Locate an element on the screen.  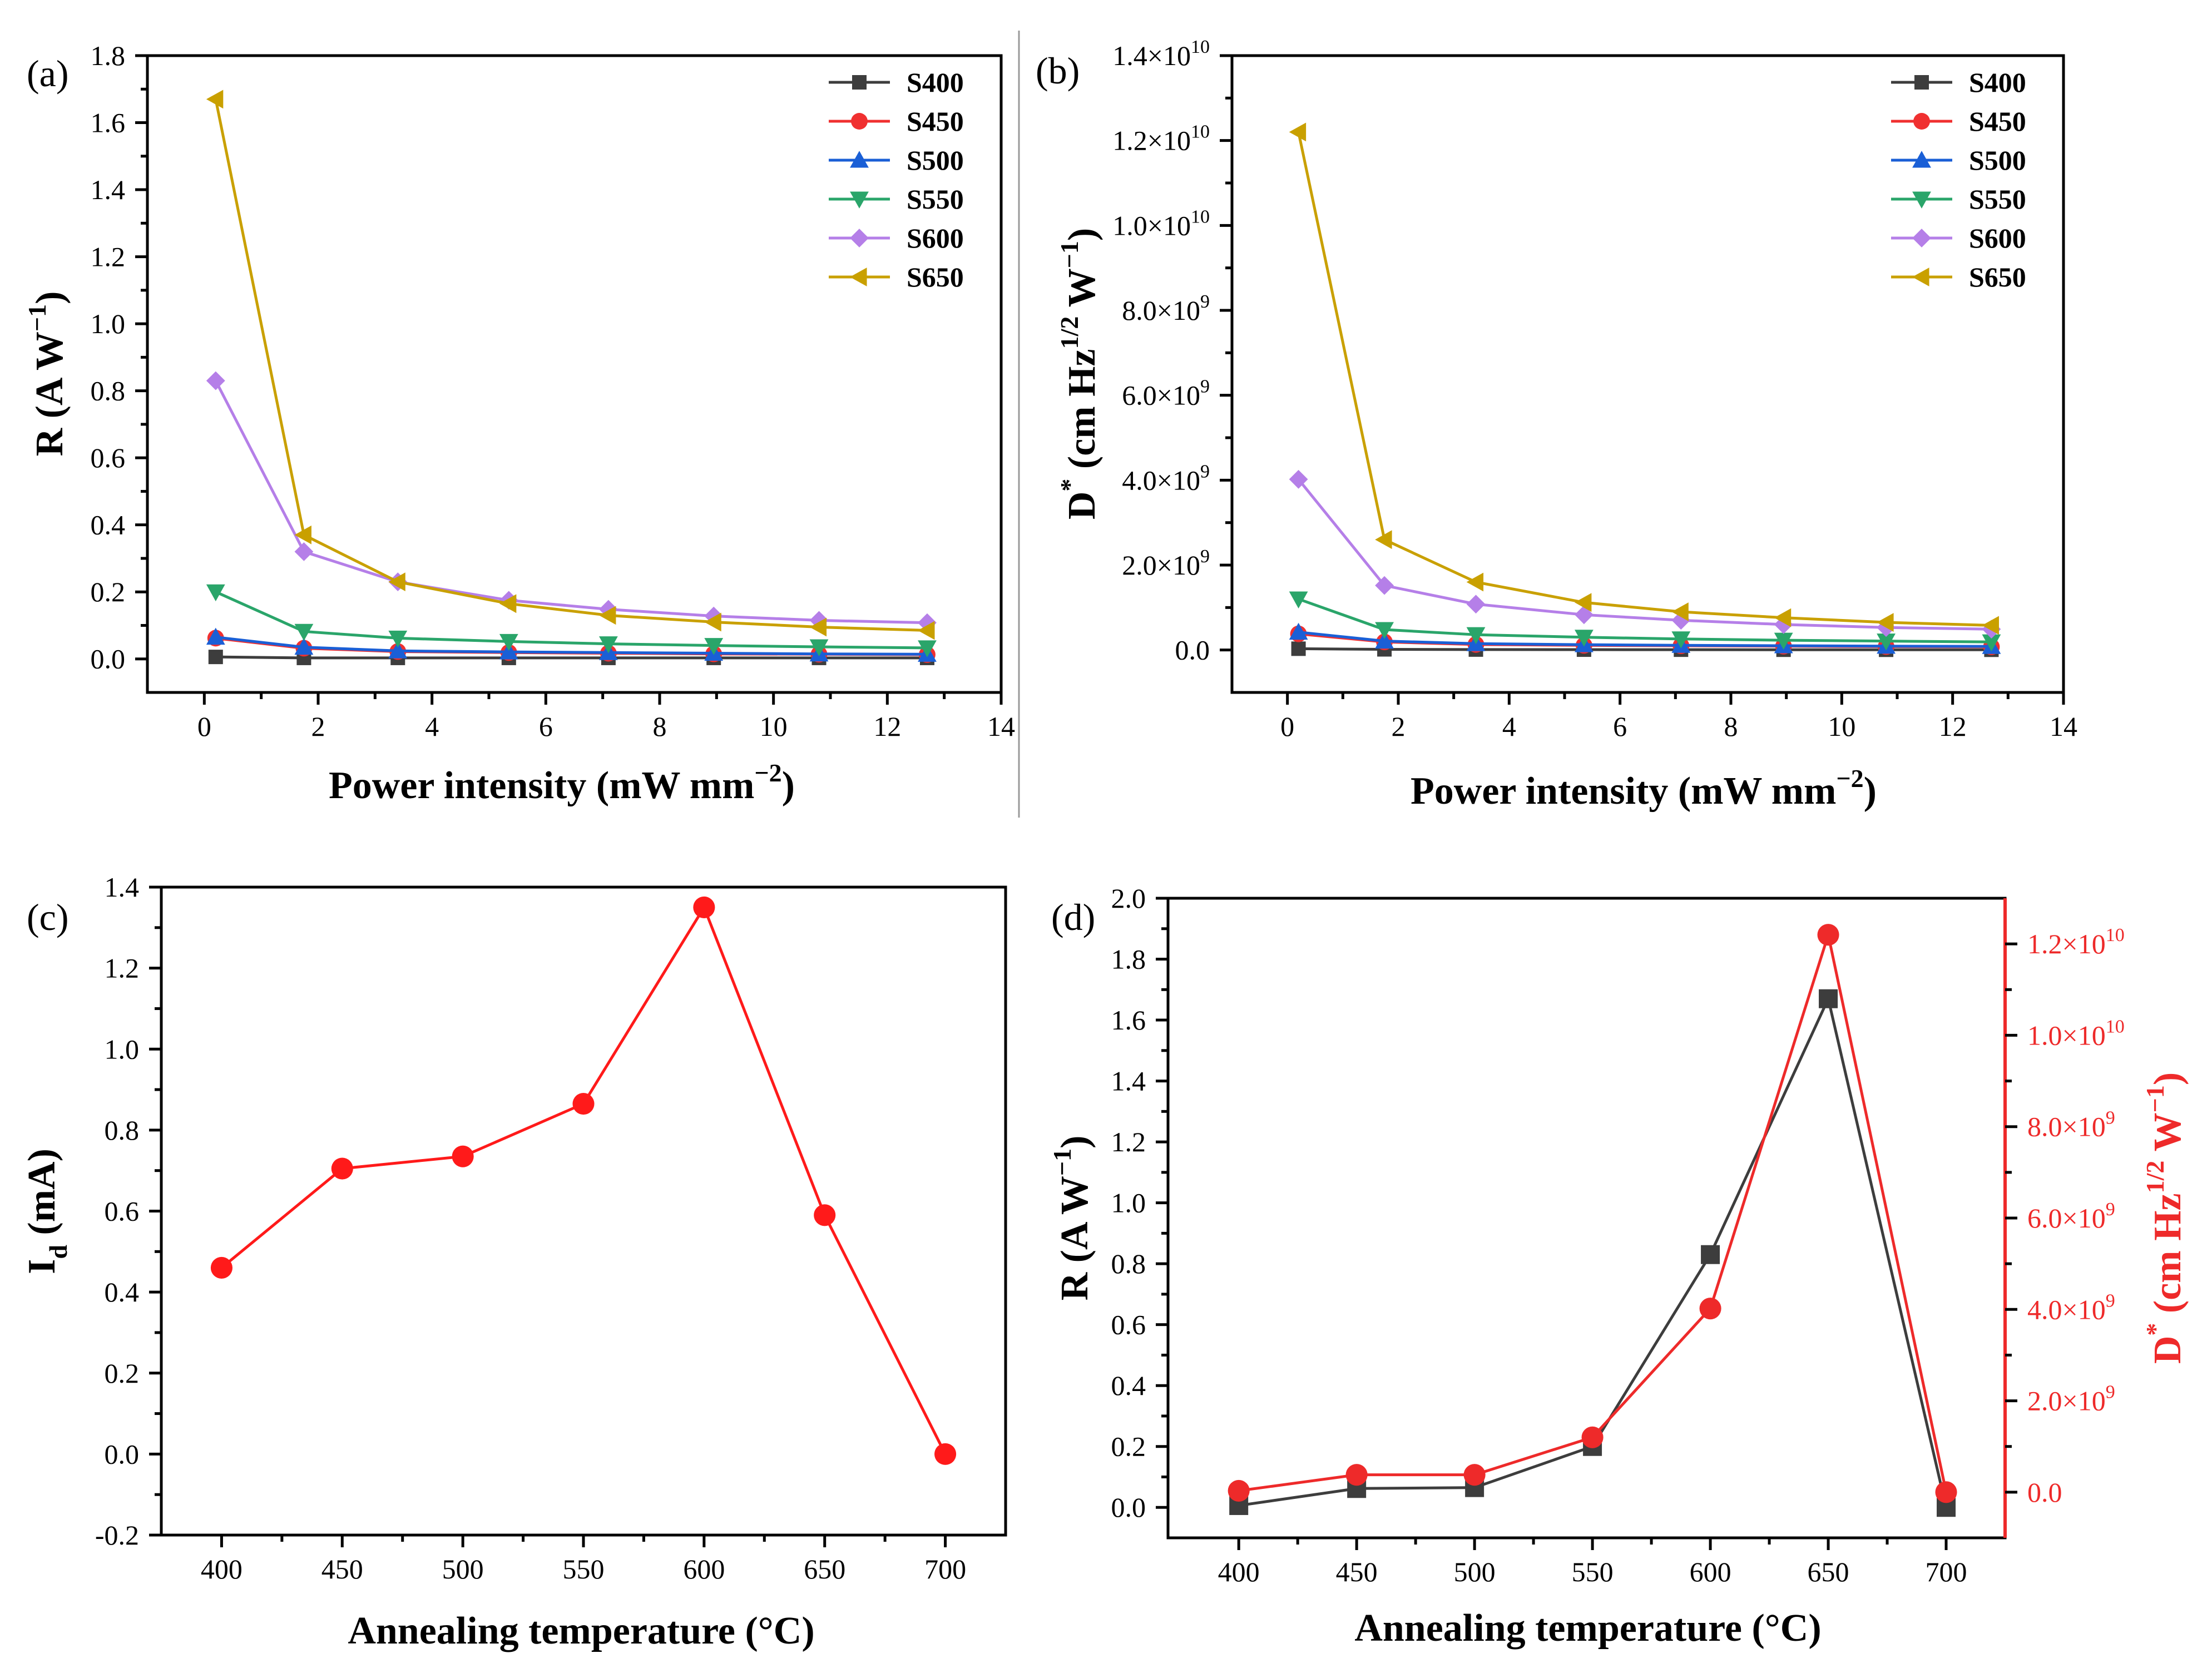
legend: S400 S450 S500 S550 S600 S650 is located at coordinates (1958, 180).